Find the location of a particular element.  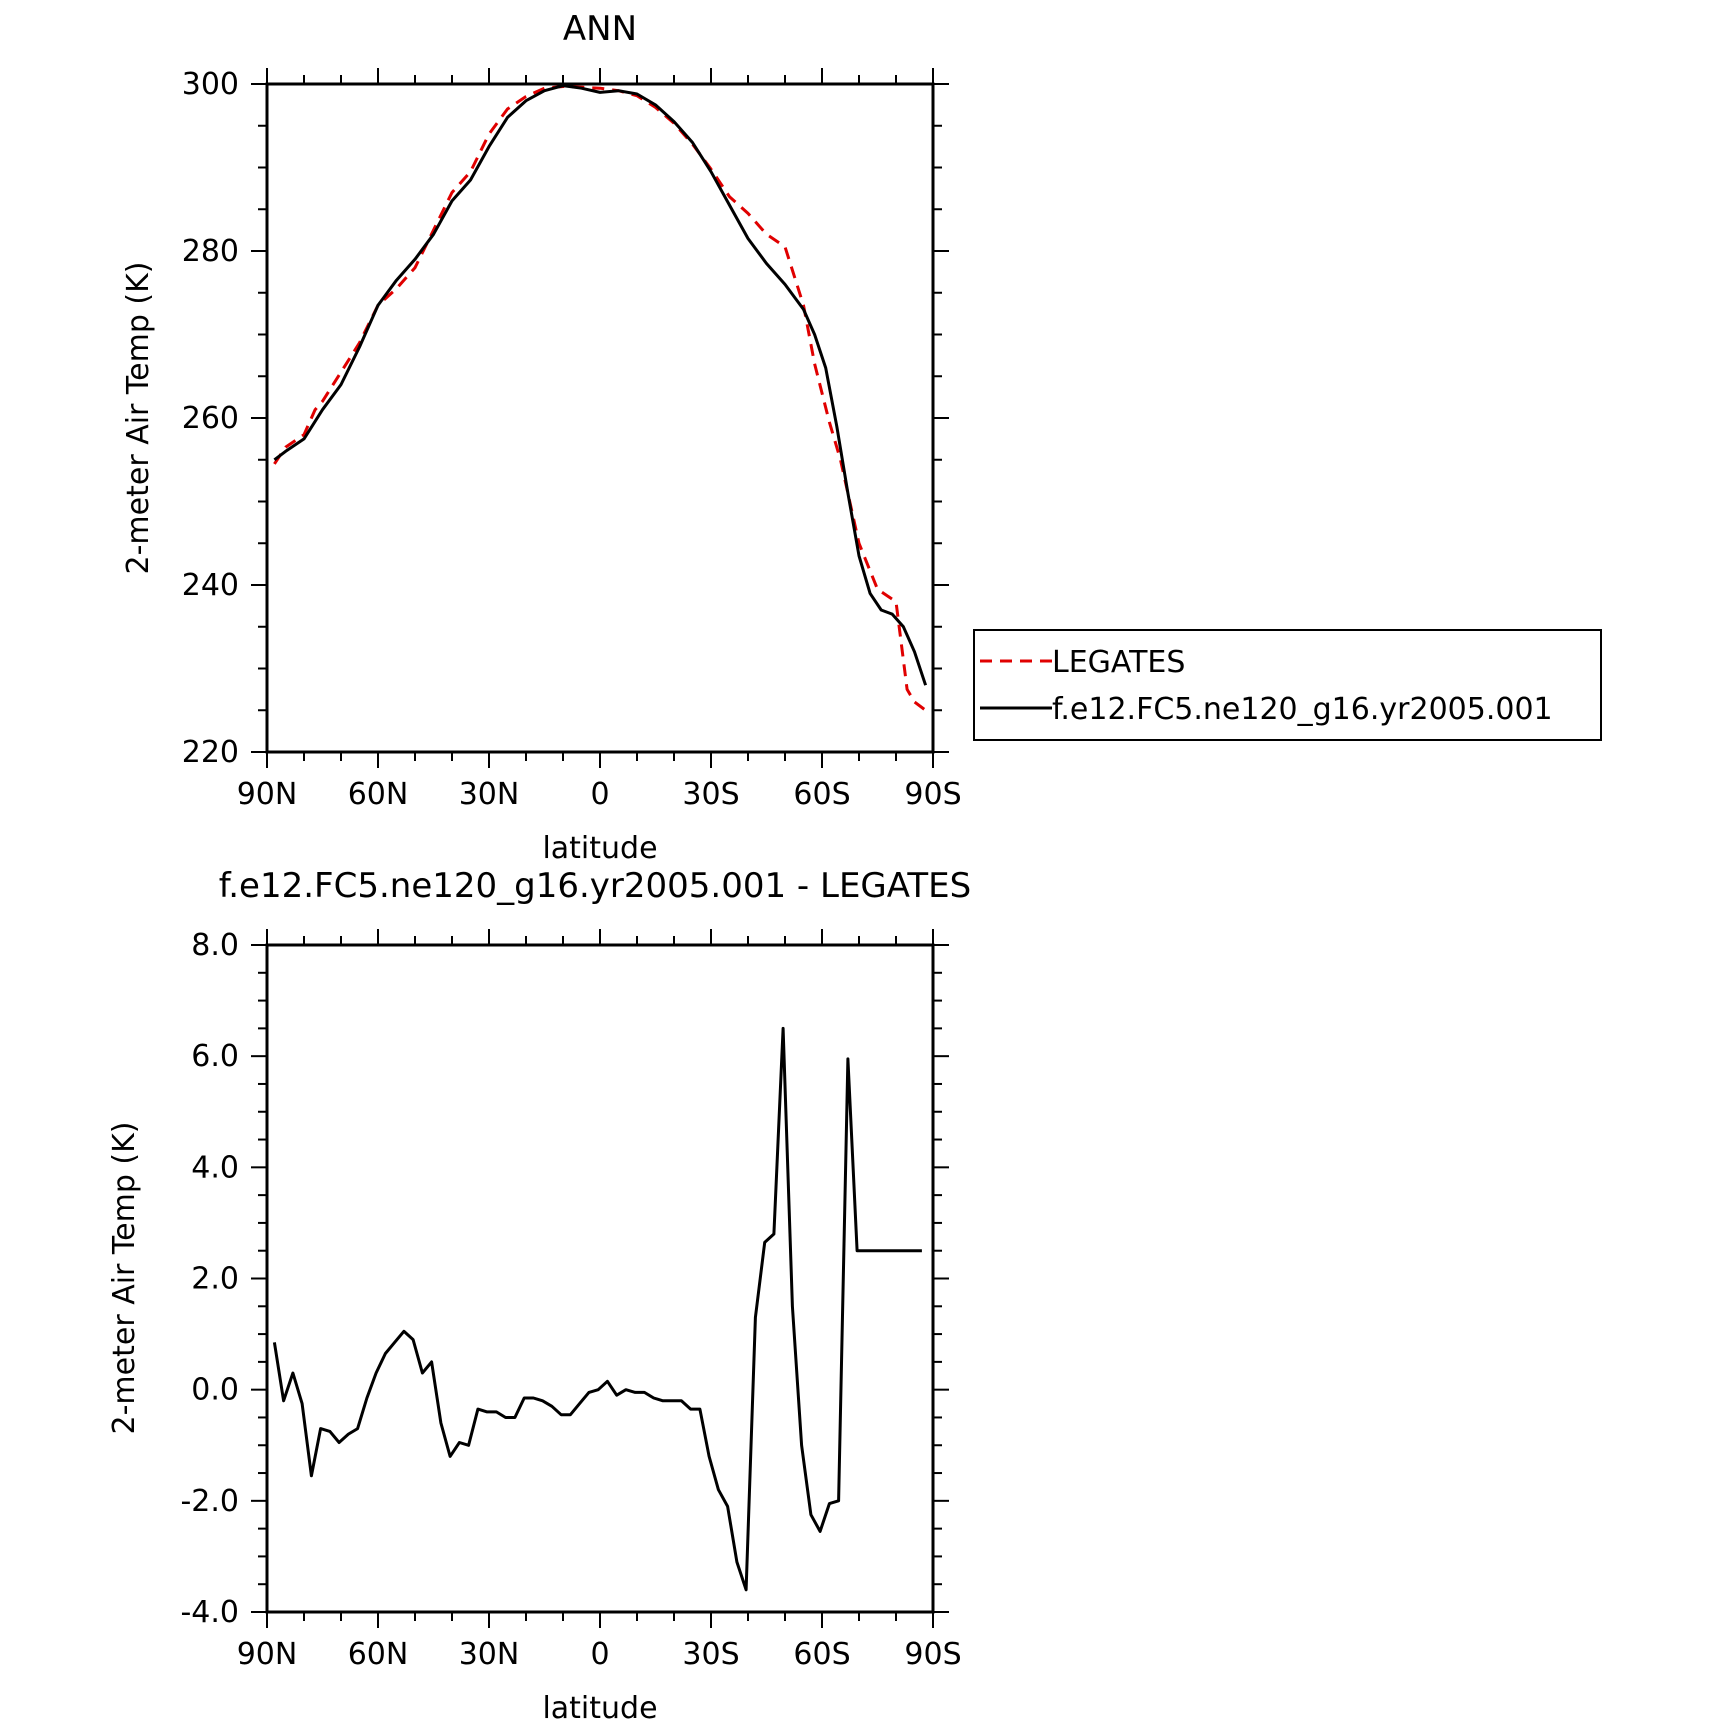

bottom-x-axis-label: latitude is located at coordinates (599, 1707).